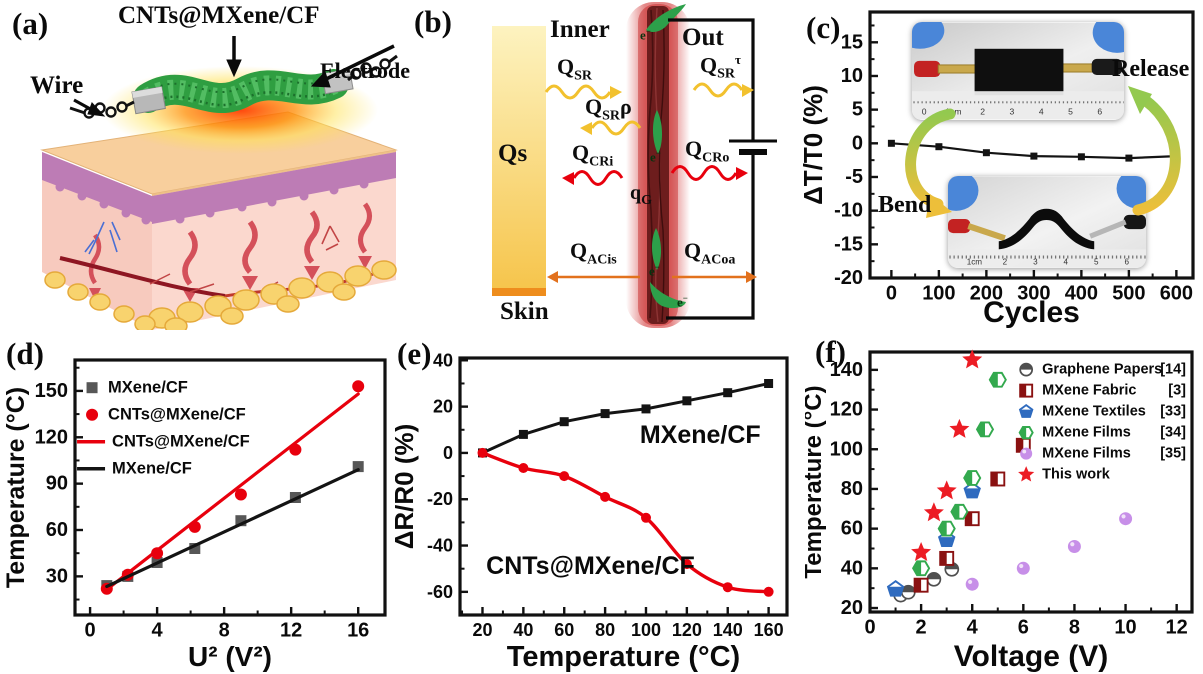 This screenshot has width=1203, height=674. I want to click on svg-text: 10, so click(1125, 628).